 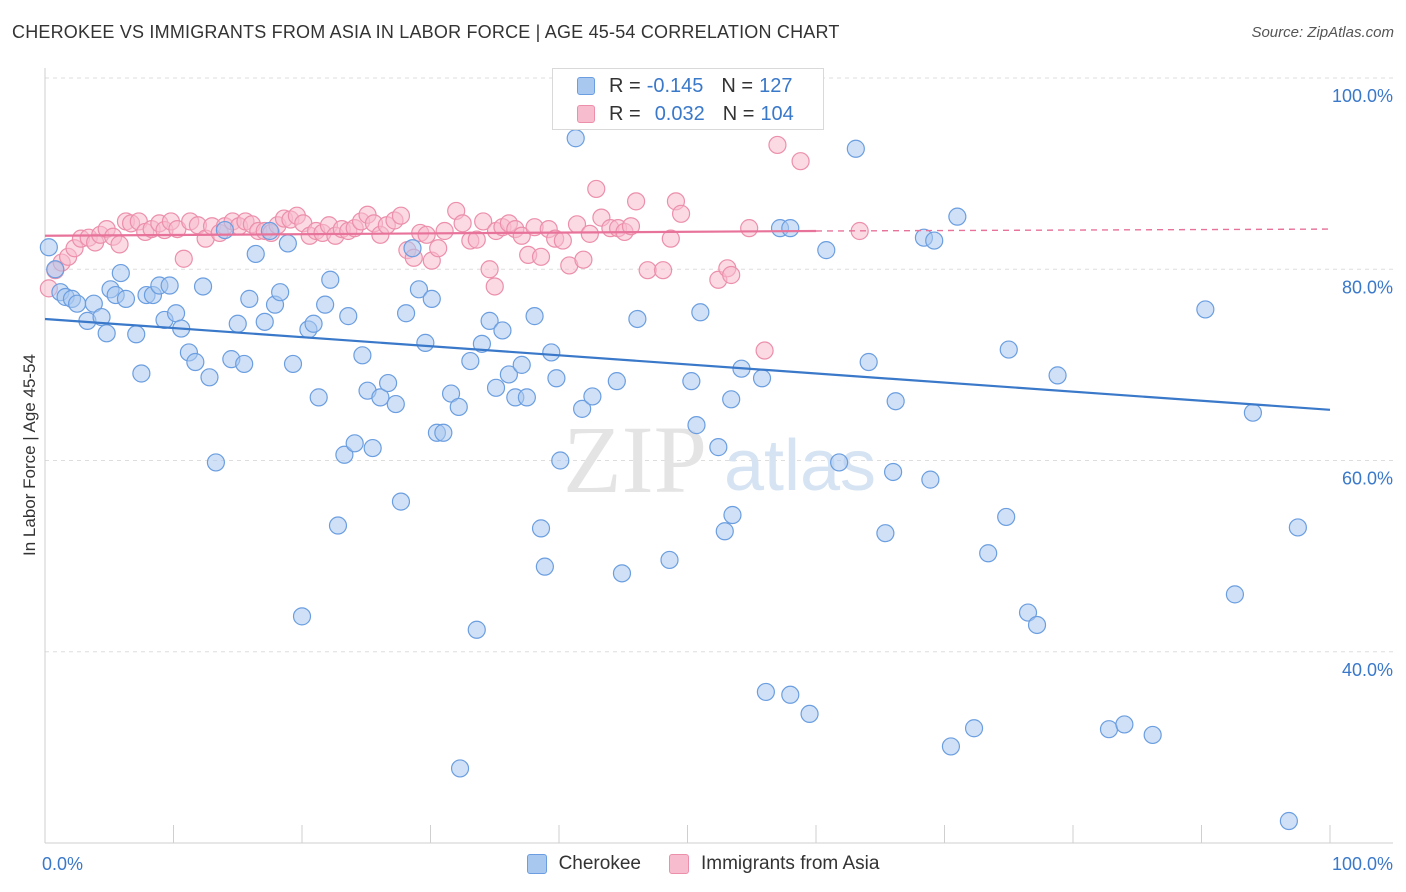 What do you see at coordinates (599, 863) in the screenshot?
I see `cherokee-legend-label: Cherokee` at bounding box center [599, 863].